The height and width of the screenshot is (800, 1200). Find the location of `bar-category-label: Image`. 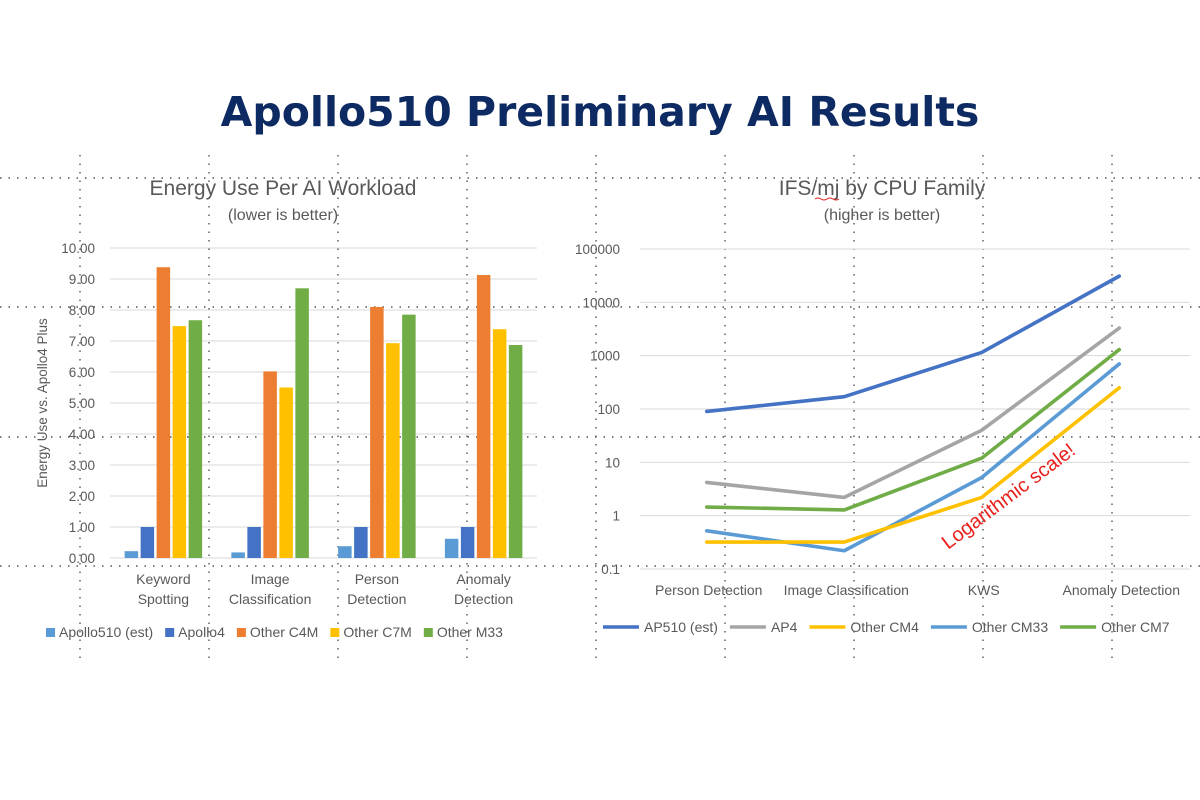

bar-category-label: Image is located at coordinates (270, 579).